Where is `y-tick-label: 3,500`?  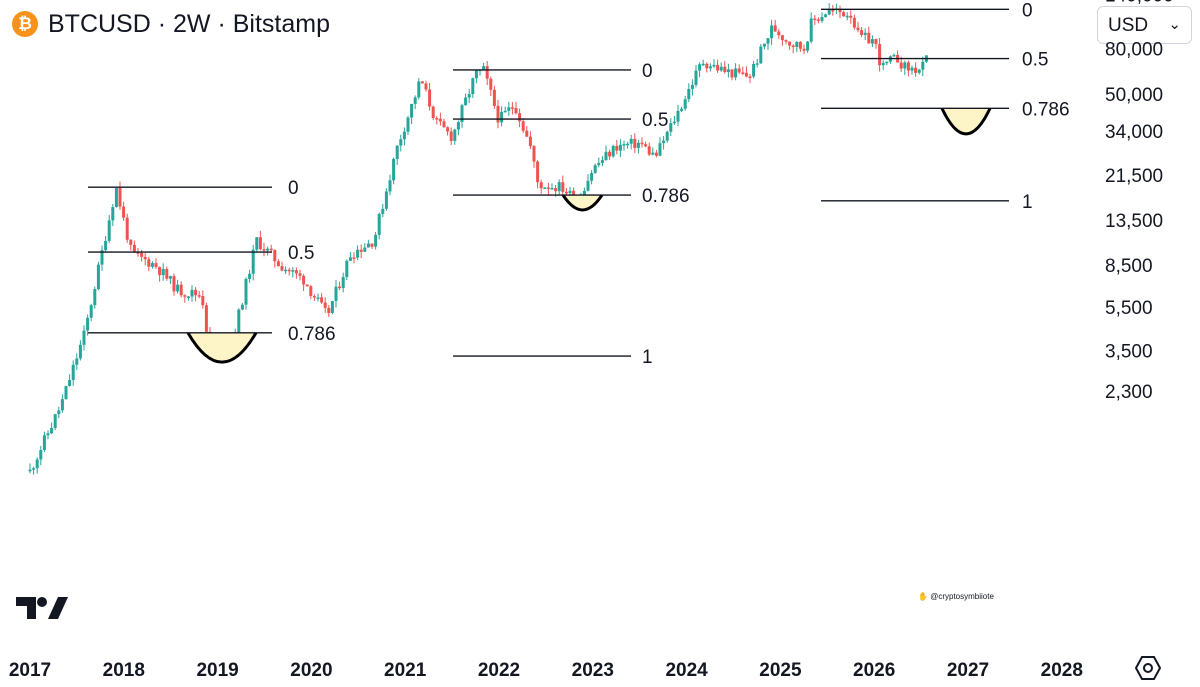 y-tick-label: 3,500 is located at coordinates (1129, 351).